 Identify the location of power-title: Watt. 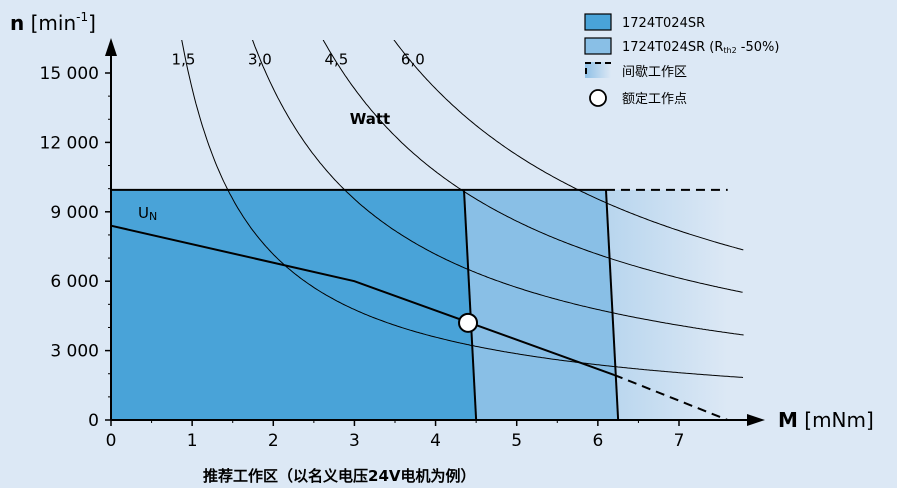
(370, 119).